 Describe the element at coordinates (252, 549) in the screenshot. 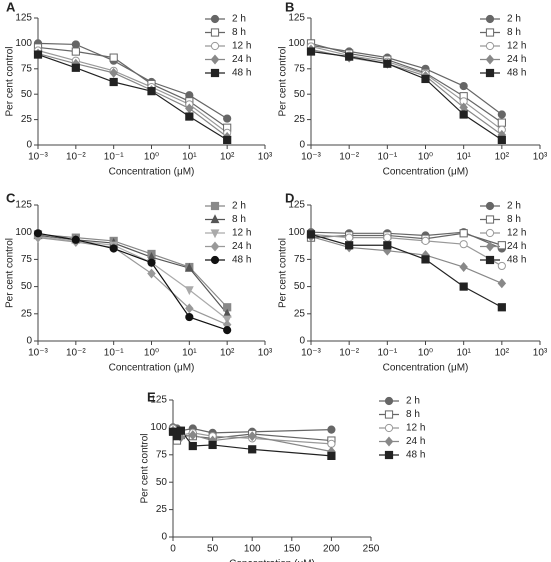

I see `x-tick-label: 100` at that location.